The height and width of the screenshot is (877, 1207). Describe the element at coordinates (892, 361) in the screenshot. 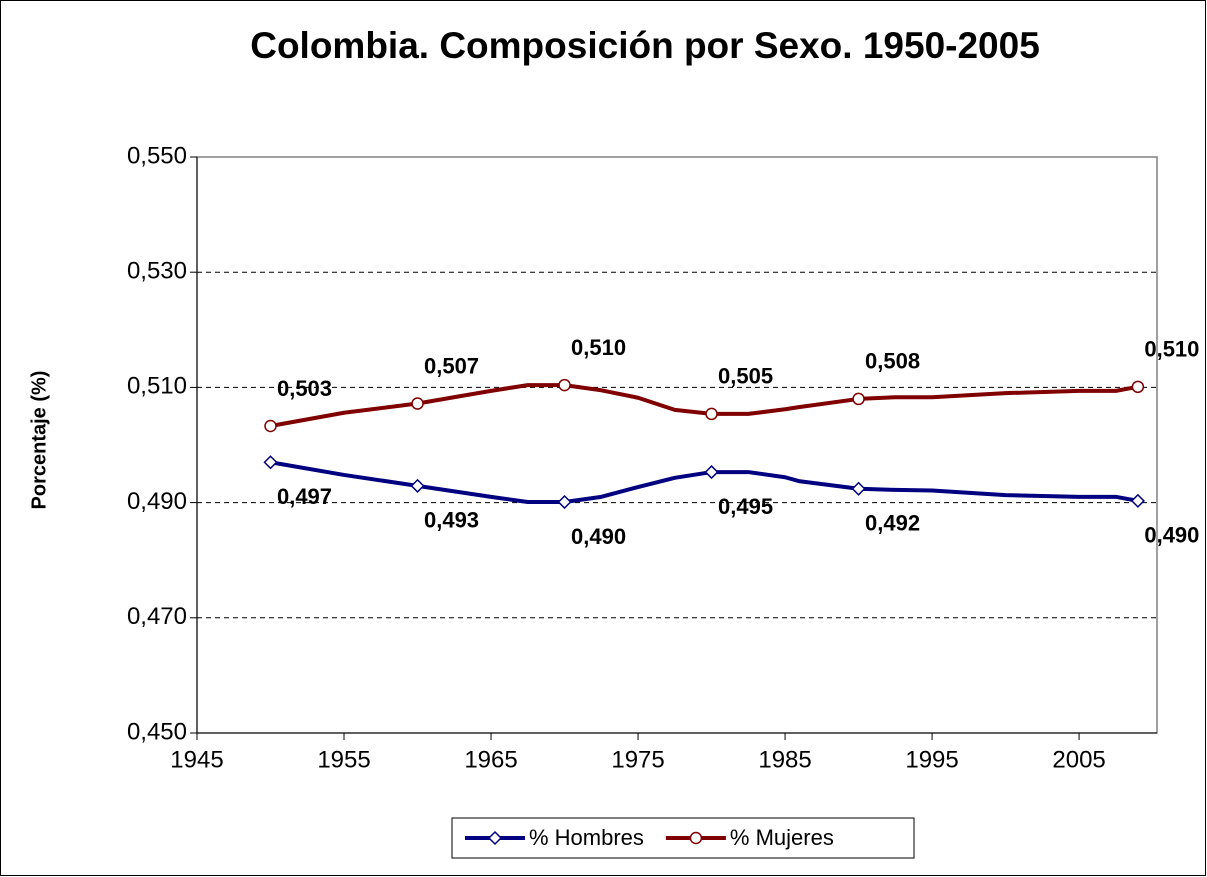

I see `data-label: 0,508` at that location.